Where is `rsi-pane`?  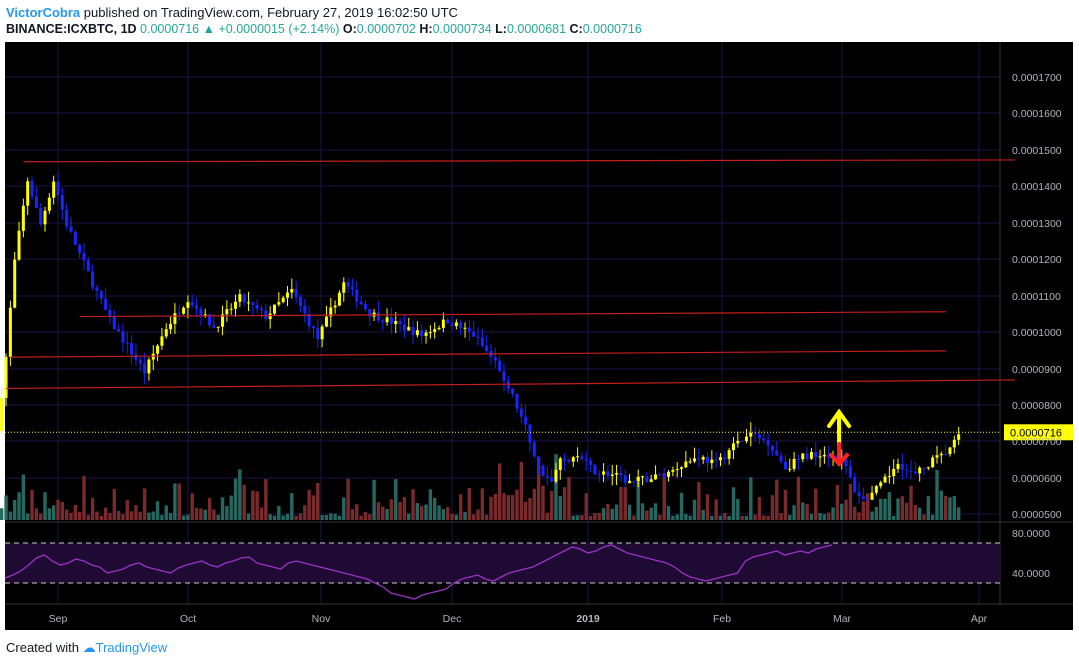
rsi-pane is located at coordinates (502, 571).